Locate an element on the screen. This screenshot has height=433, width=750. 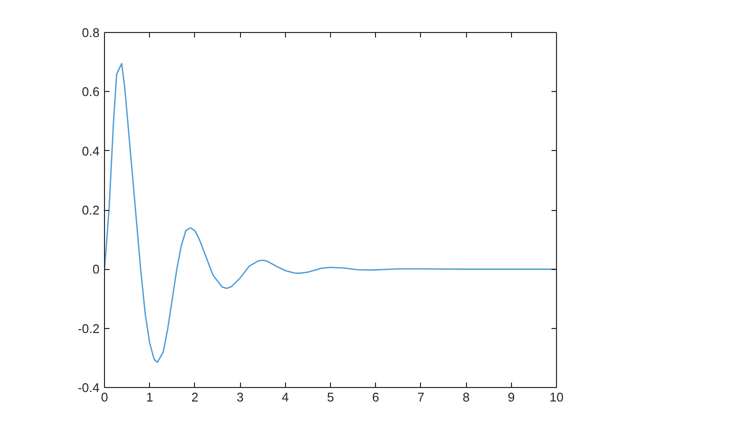
x-tick-label: 3 is located at coordinates (240, 397).